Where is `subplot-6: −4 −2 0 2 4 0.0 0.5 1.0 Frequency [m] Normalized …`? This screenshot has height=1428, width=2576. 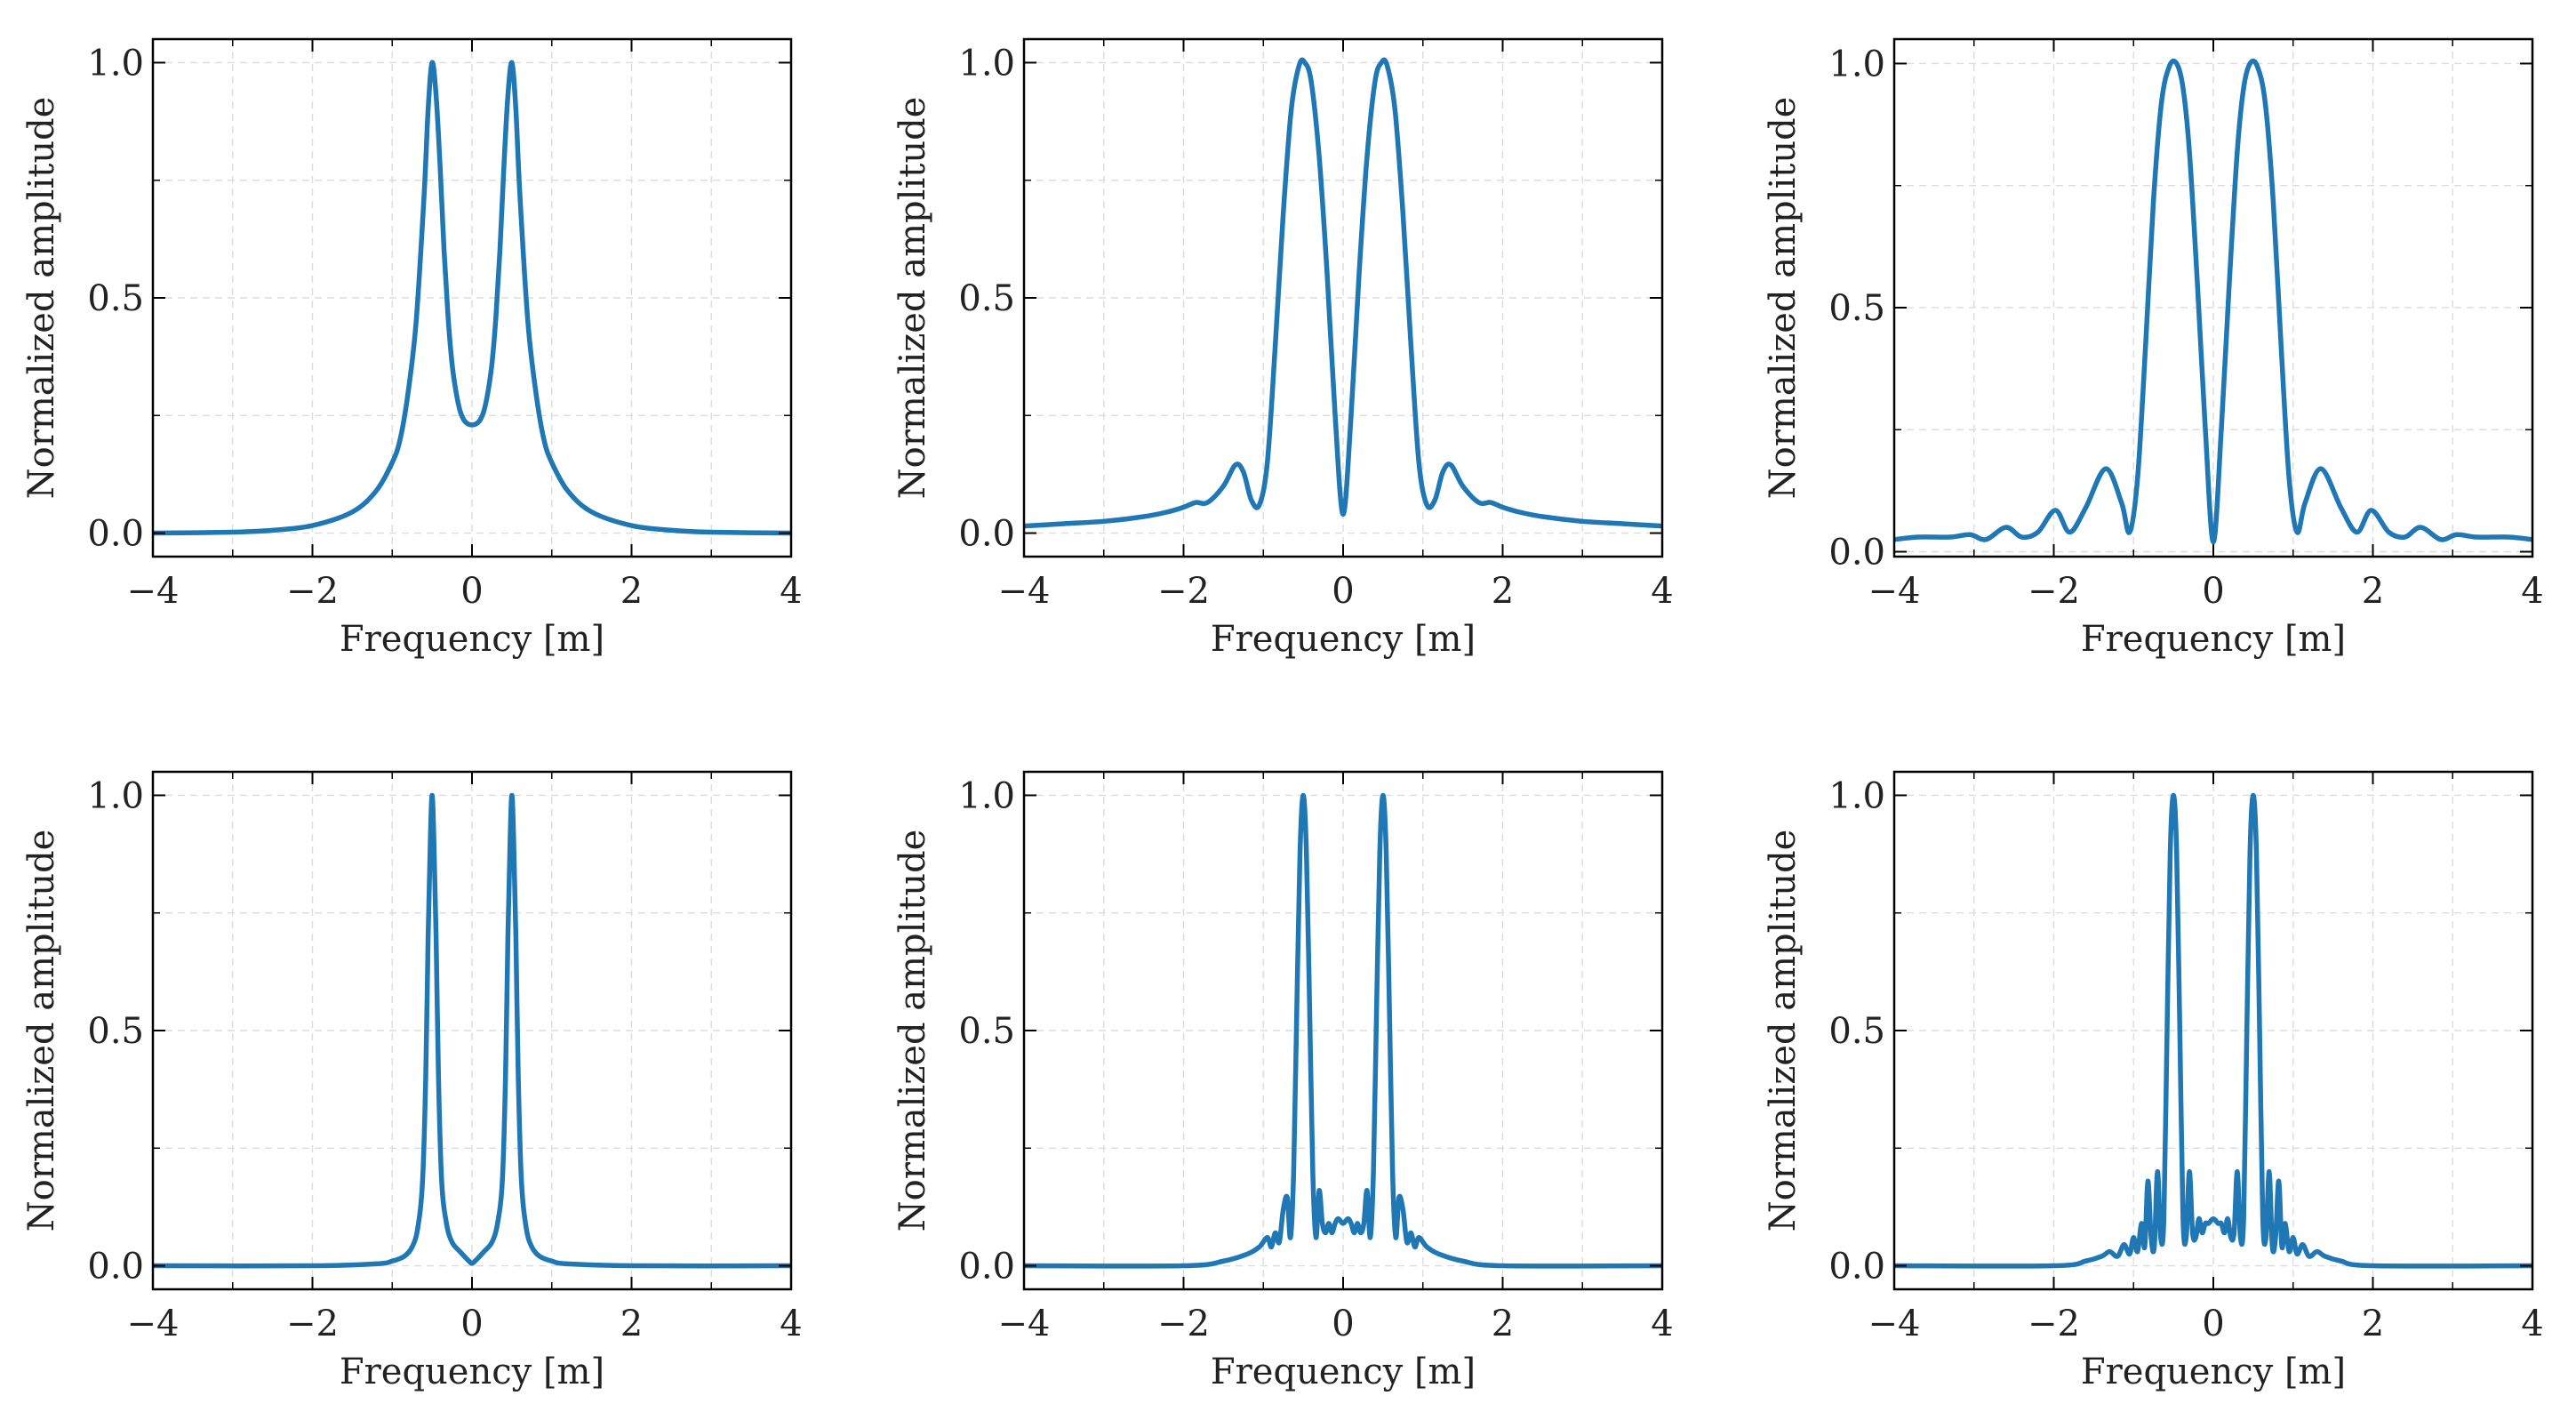
subplot-6: −4 −2 0 2 4 0.0 0.5 1.0 Frequency [m] Normalized … is located at coordinates (2153, 1081).